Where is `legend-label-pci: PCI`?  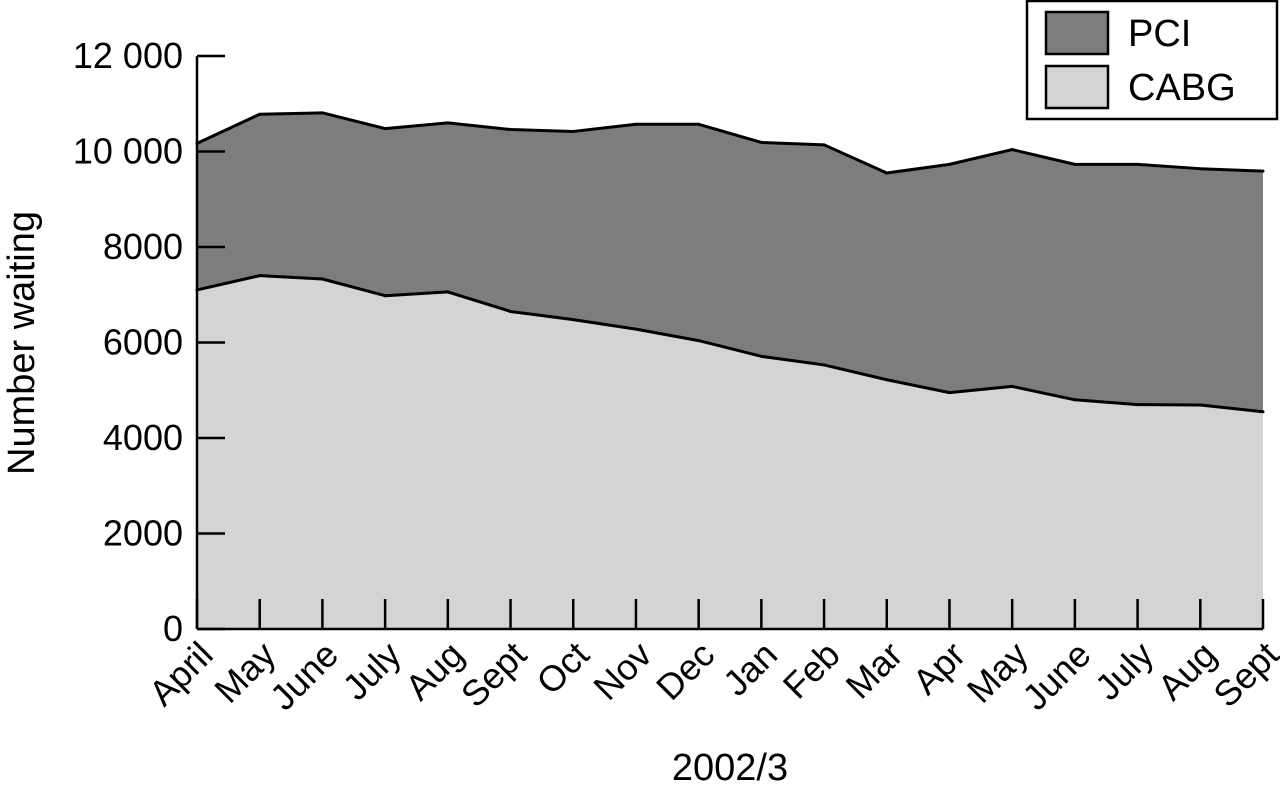 legend-label-pci: PCI is located at coordinates (1159, 34).